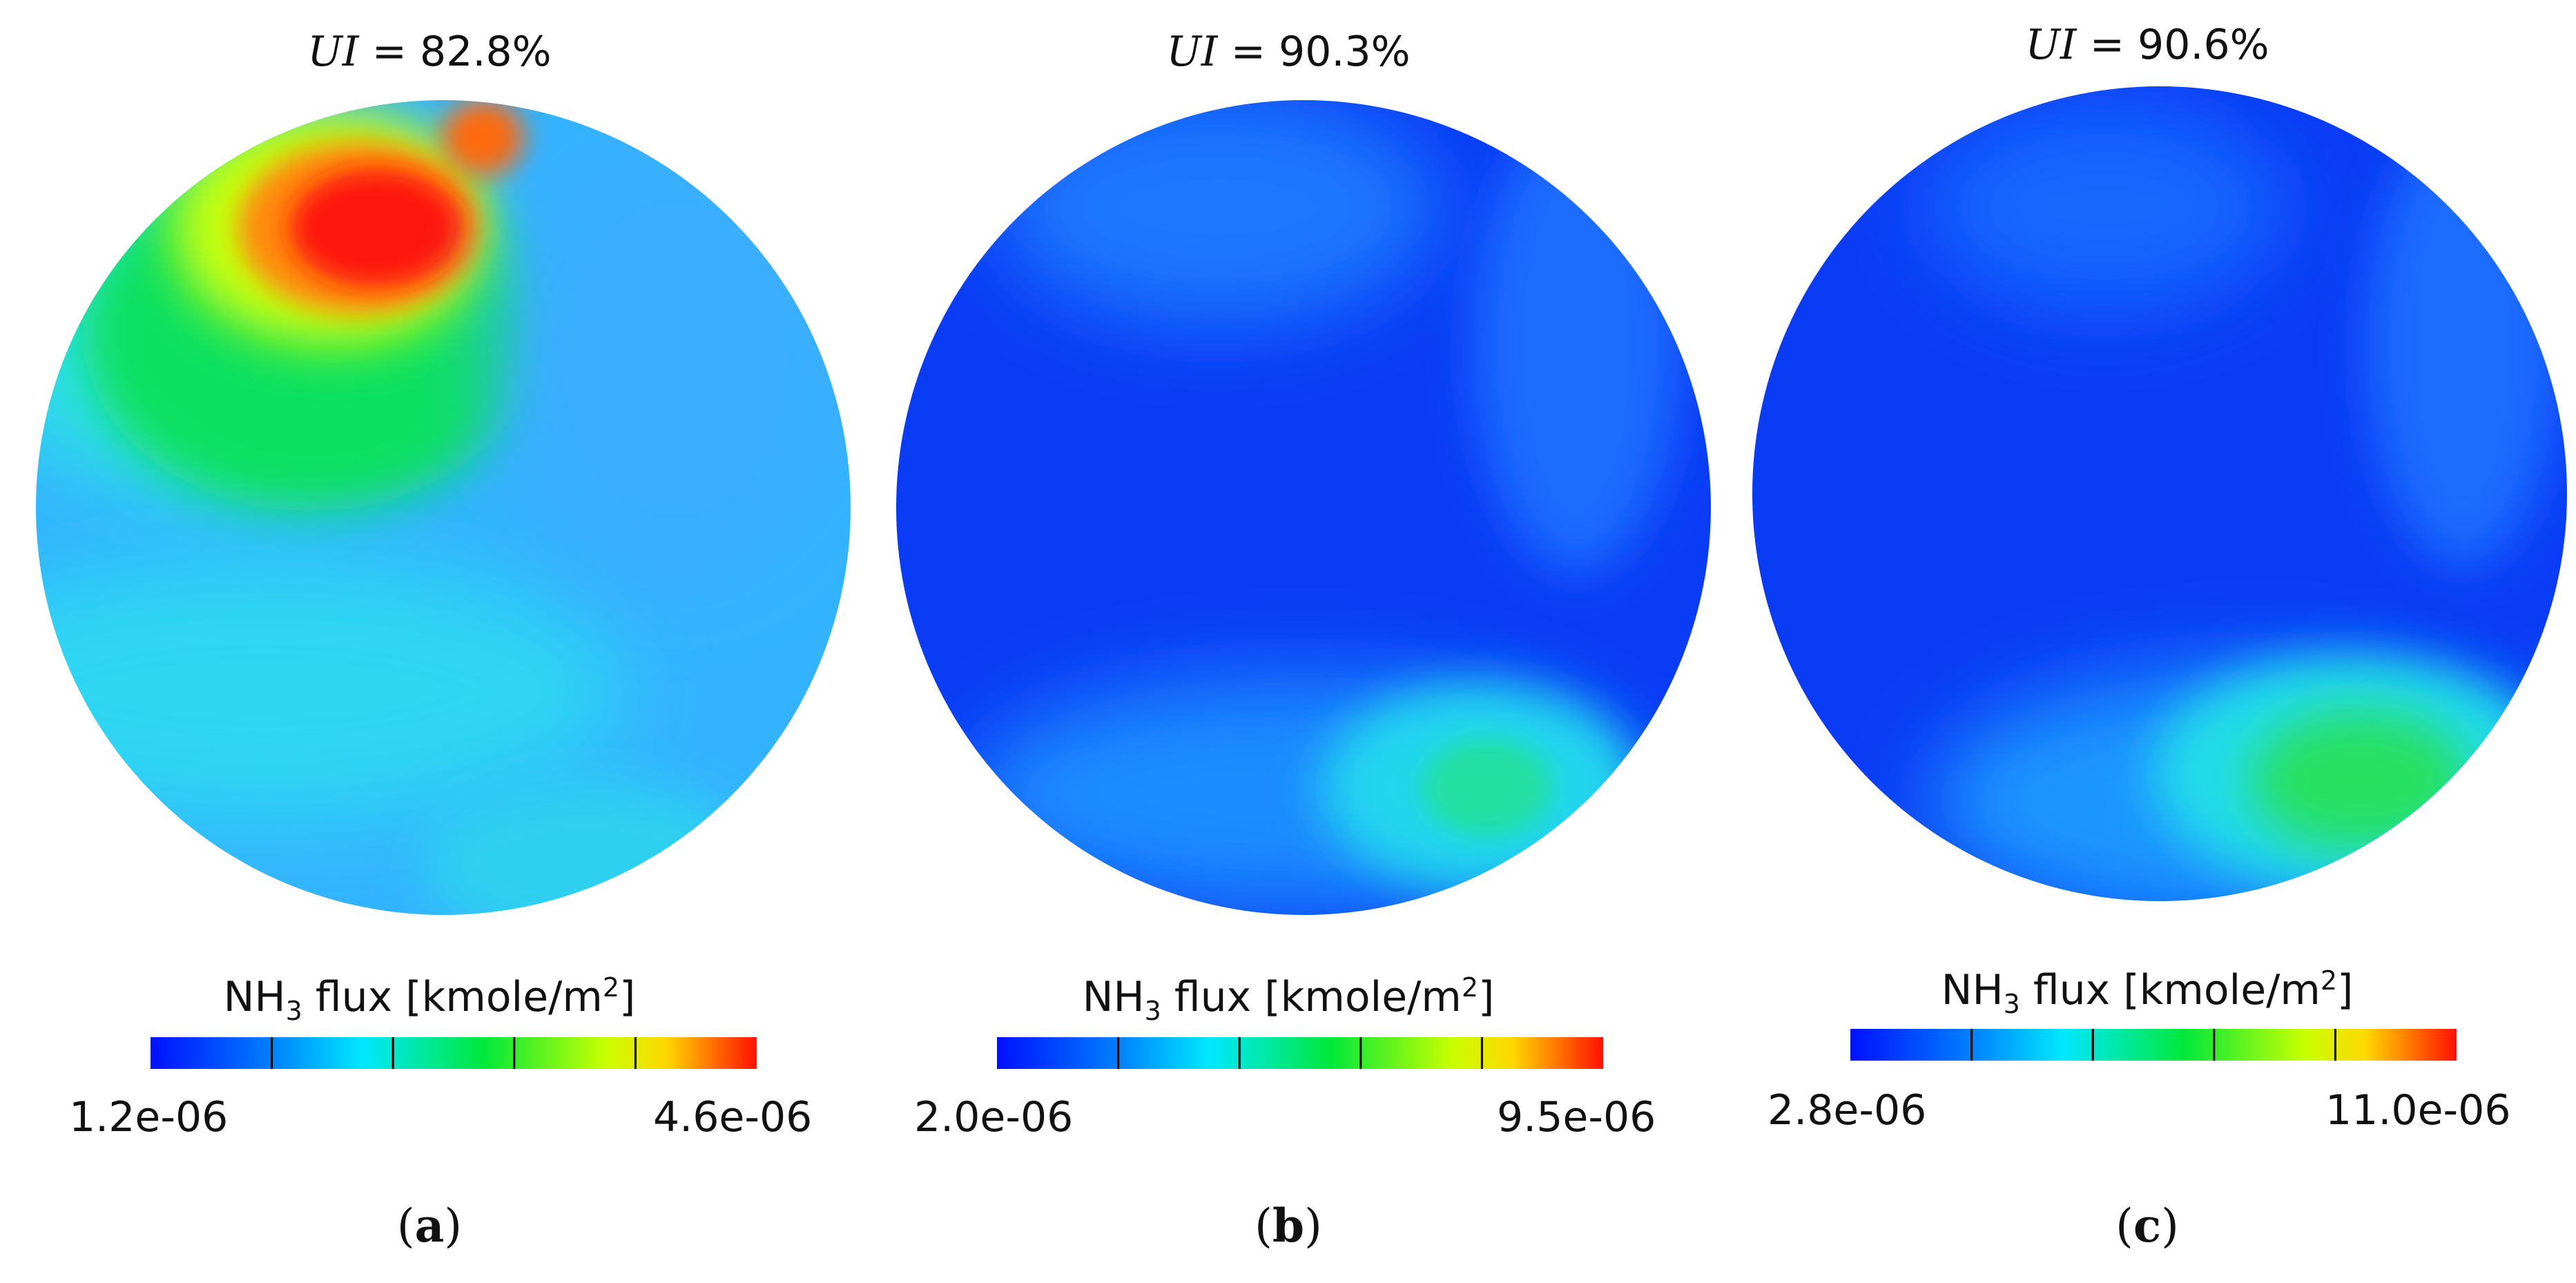 This screenshot has width=2576, height=1283. Describe the element at coordinates (674, 359) in the screenshot. I see `flux-region-blue-right` at that location.